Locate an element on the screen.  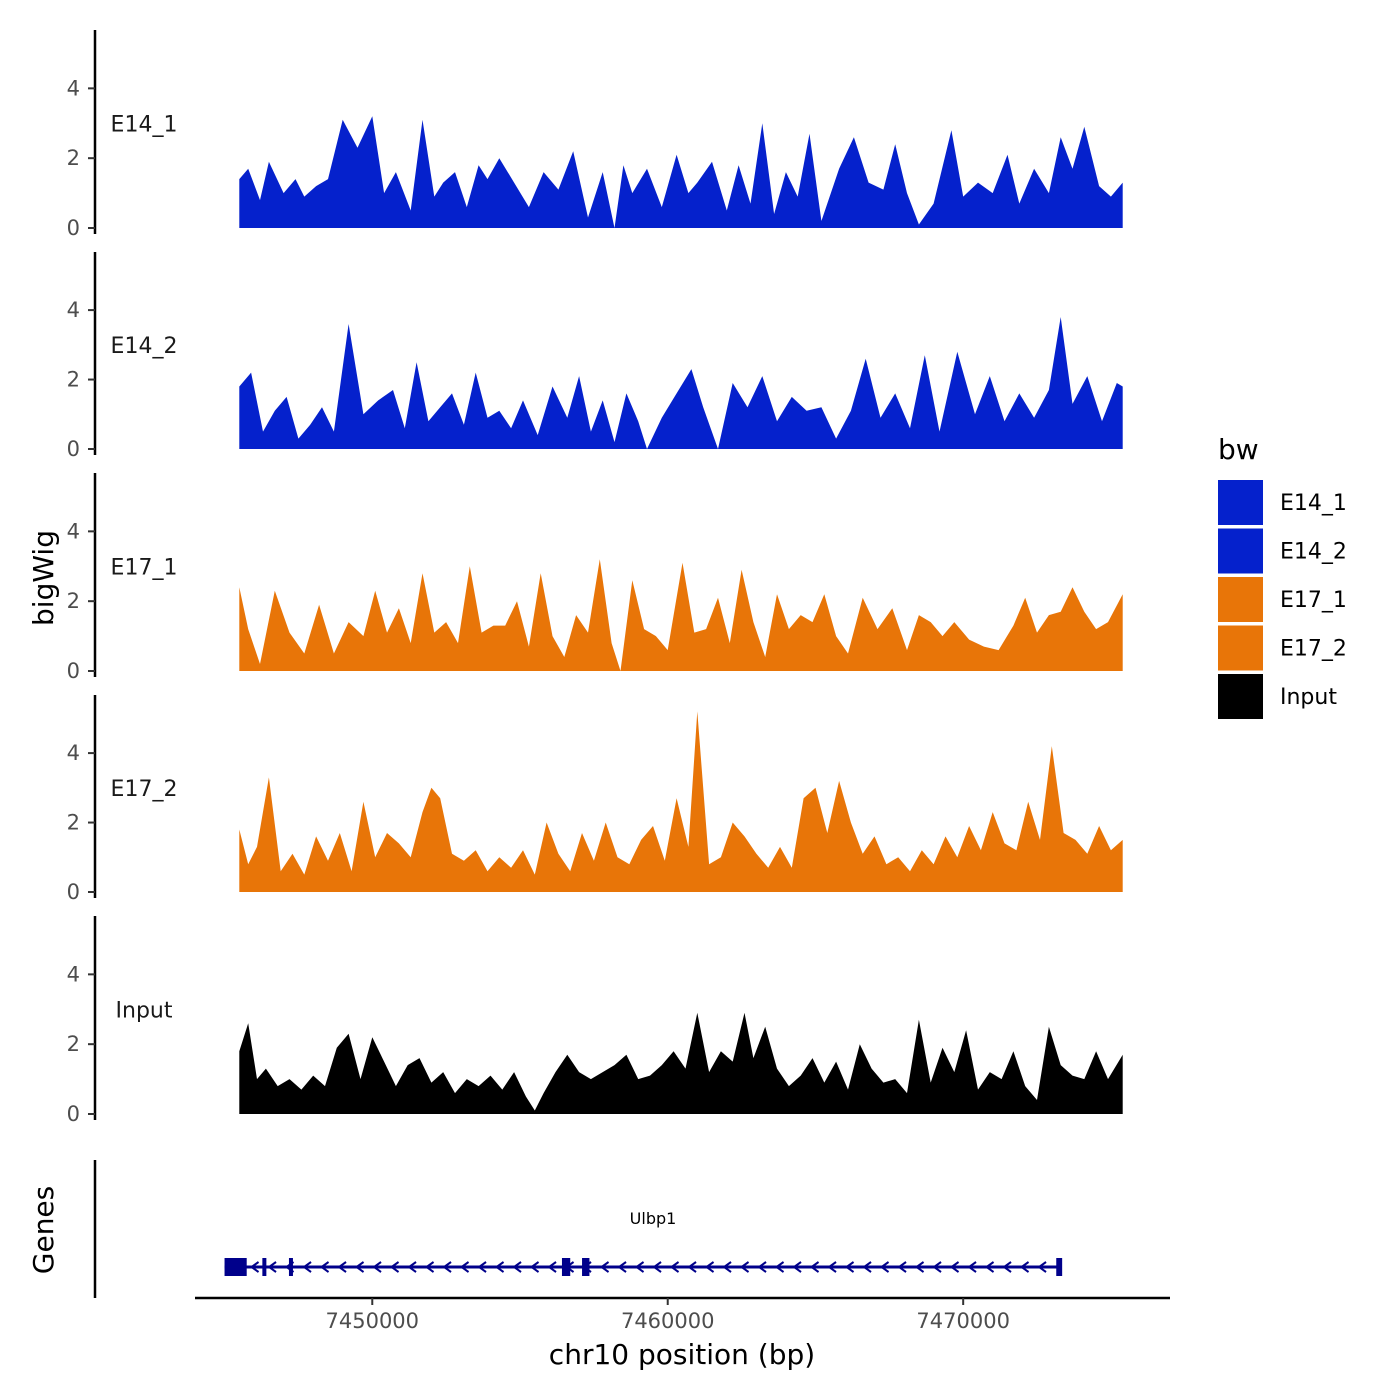
legend-label: Input is located at coordinates (1308, 697).